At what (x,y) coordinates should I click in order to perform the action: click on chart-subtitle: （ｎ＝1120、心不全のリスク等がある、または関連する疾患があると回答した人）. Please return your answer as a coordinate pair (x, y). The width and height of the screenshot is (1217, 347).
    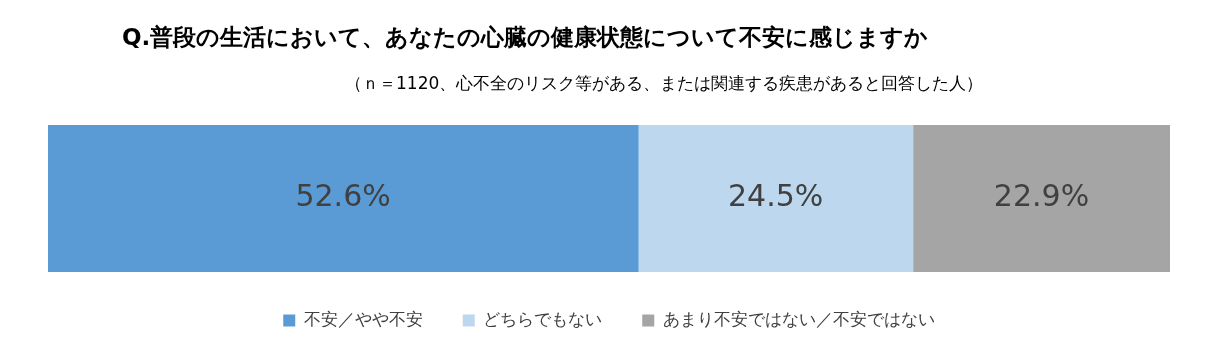
    Looking at the image, I should click on (664, 83).